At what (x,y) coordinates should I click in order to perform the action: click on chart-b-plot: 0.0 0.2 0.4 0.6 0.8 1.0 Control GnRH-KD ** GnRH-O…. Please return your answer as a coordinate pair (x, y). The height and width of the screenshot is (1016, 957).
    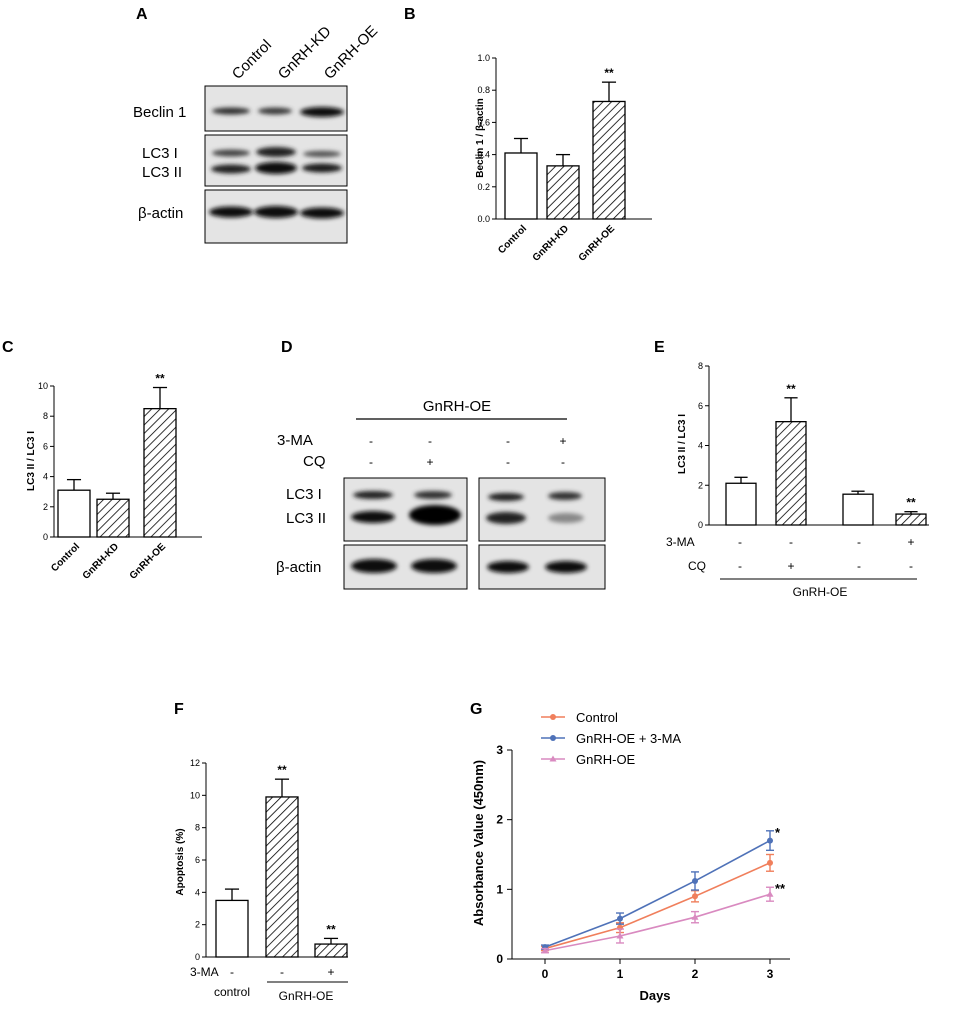
    Looking at the image, I should click on (564, 158).